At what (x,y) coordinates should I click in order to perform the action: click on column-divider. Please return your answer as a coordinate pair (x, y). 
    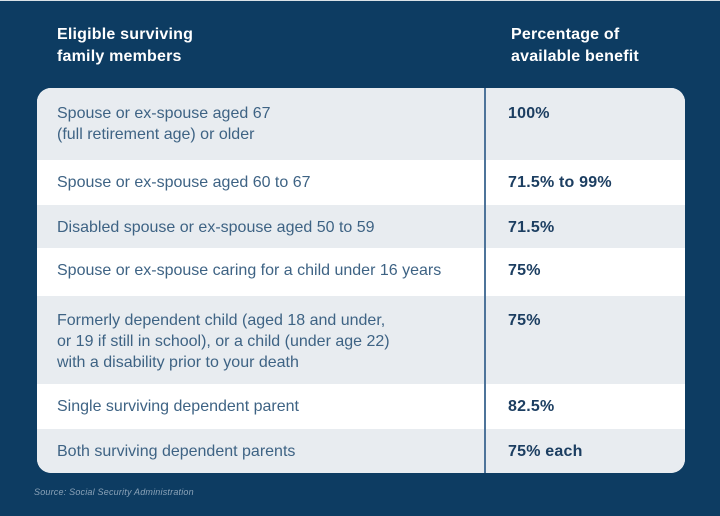
    Looking at the image, I should click on (485, 280).